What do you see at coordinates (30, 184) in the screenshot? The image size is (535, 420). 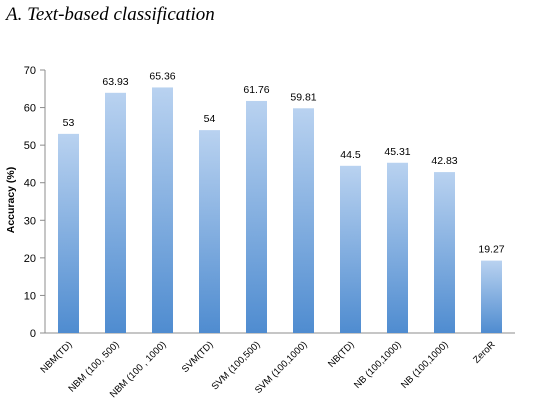 I see `y-tick-label: 40` at bounding box center [30, 184].